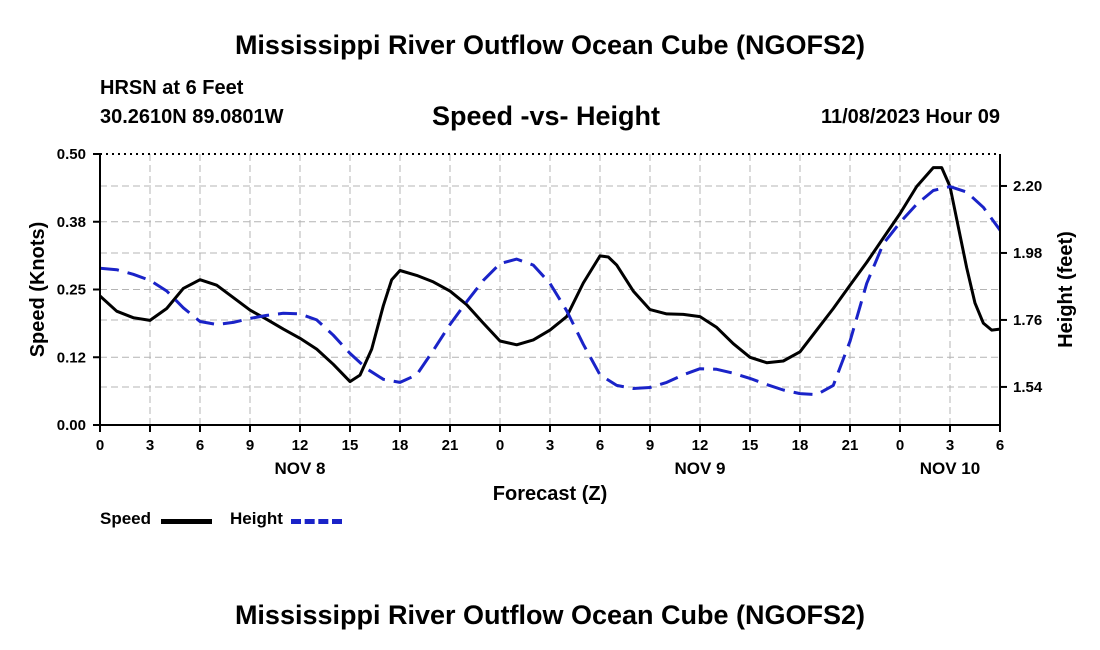  I want to click on station-coordinates: 30.2610N 89.0801W, so click(192, 117).